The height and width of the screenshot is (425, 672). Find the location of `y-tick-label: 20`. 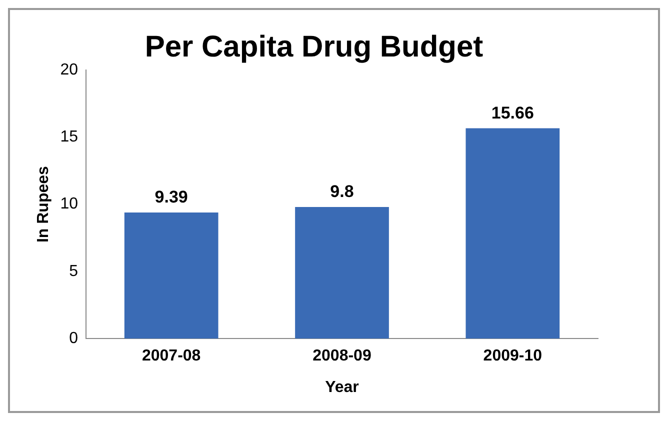

y-tick-label: 20 is located at coordinates (69, 69).